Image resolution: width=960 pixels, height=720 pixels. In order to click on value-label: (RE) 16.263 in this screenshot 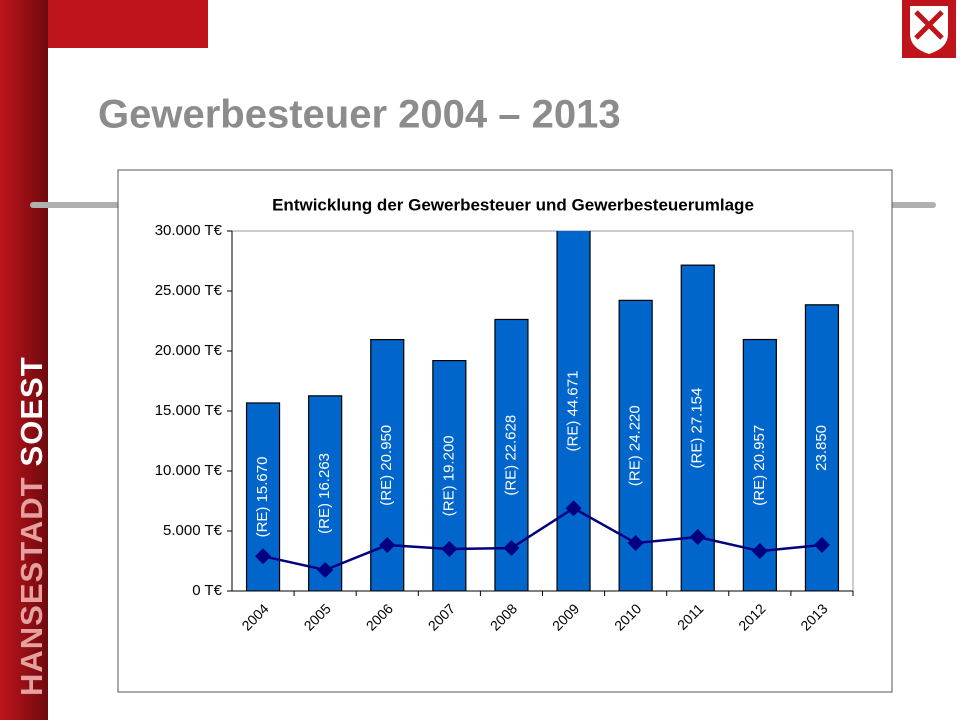, I will do `click(324, 493)`.